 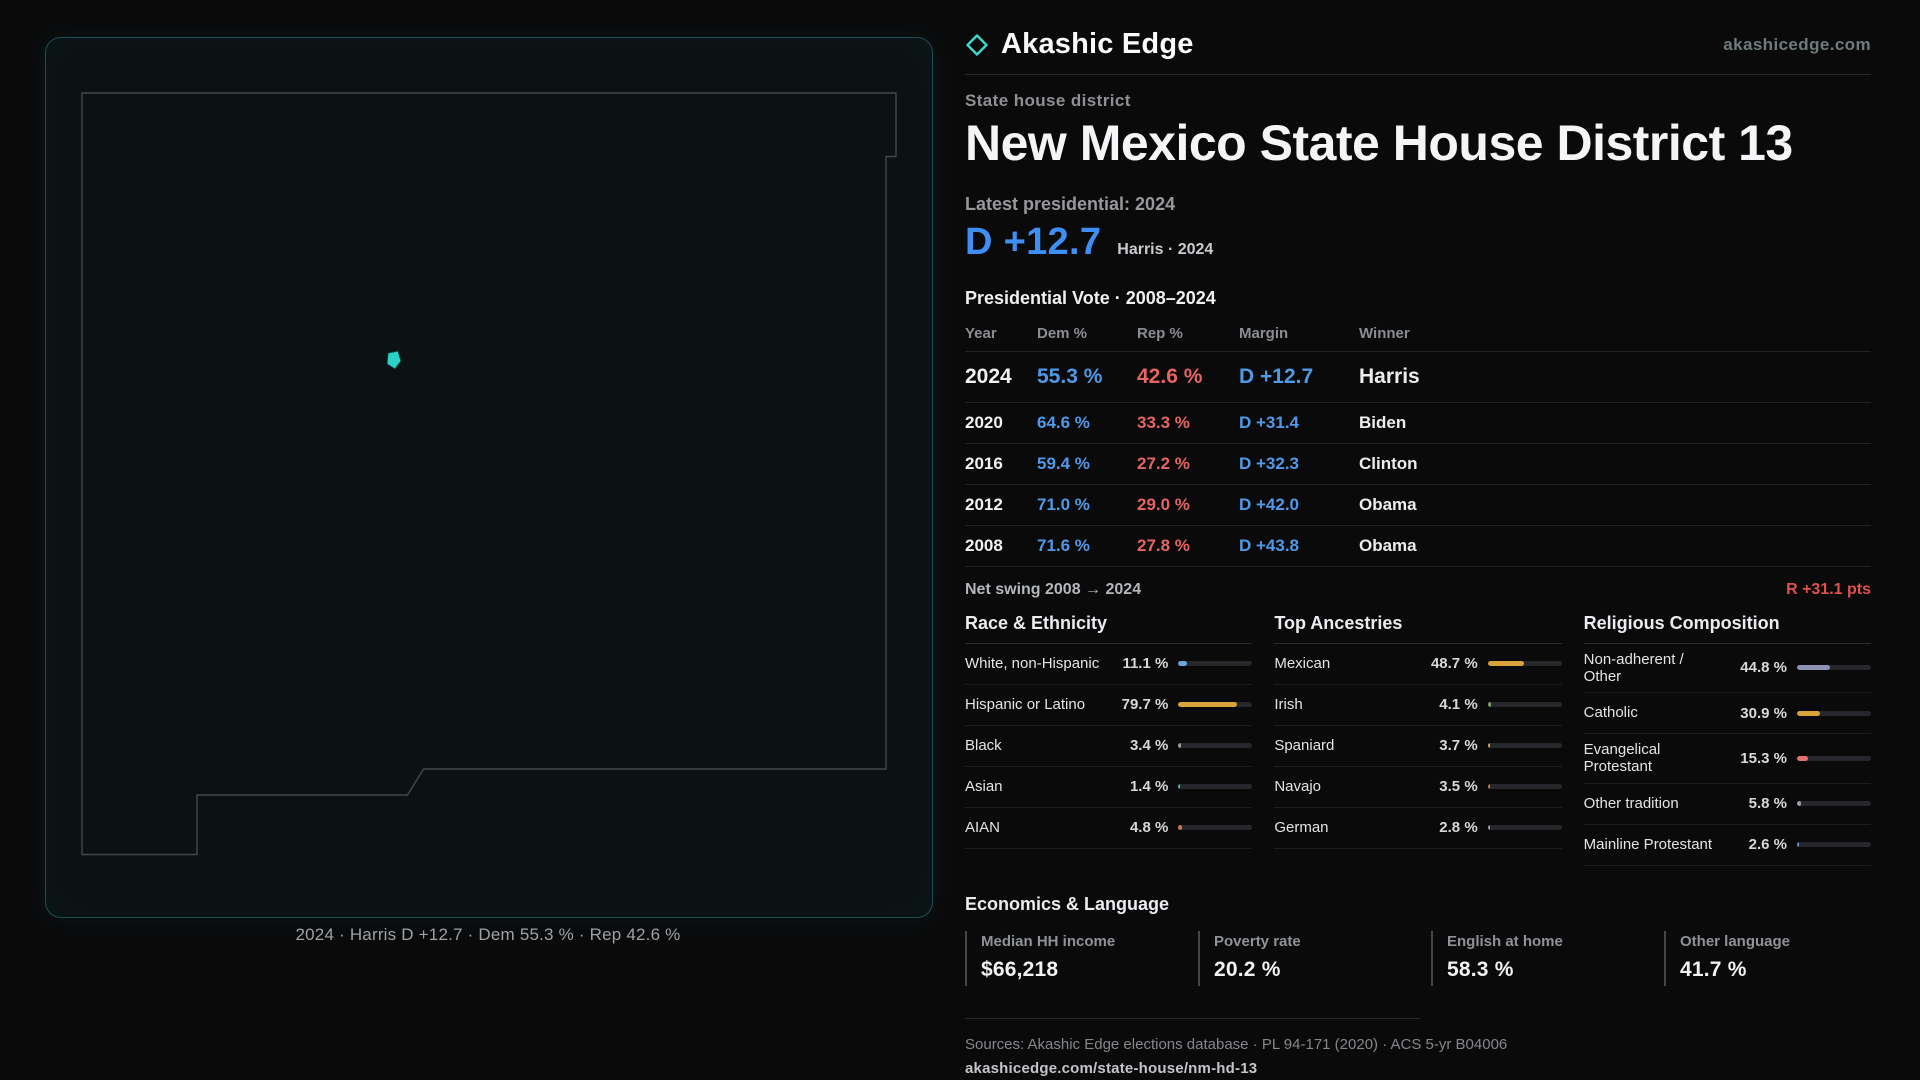 I want to click on vote-table-title: Presidential Vote · 2008–2024, so click(x=1090, y=297).